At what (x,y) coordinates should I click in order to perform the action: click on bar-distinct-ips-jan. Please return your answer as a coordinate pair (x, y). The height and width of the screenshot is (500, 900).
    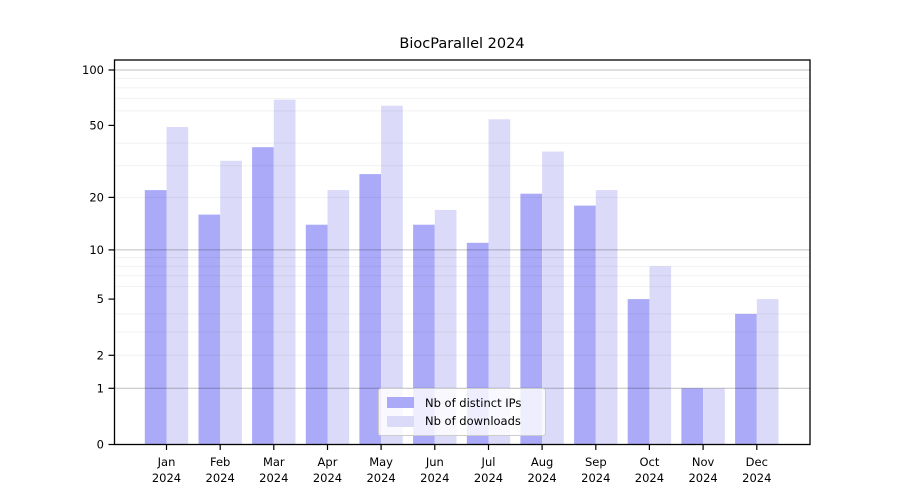
    Looking at the image, I should click on (155, 317).